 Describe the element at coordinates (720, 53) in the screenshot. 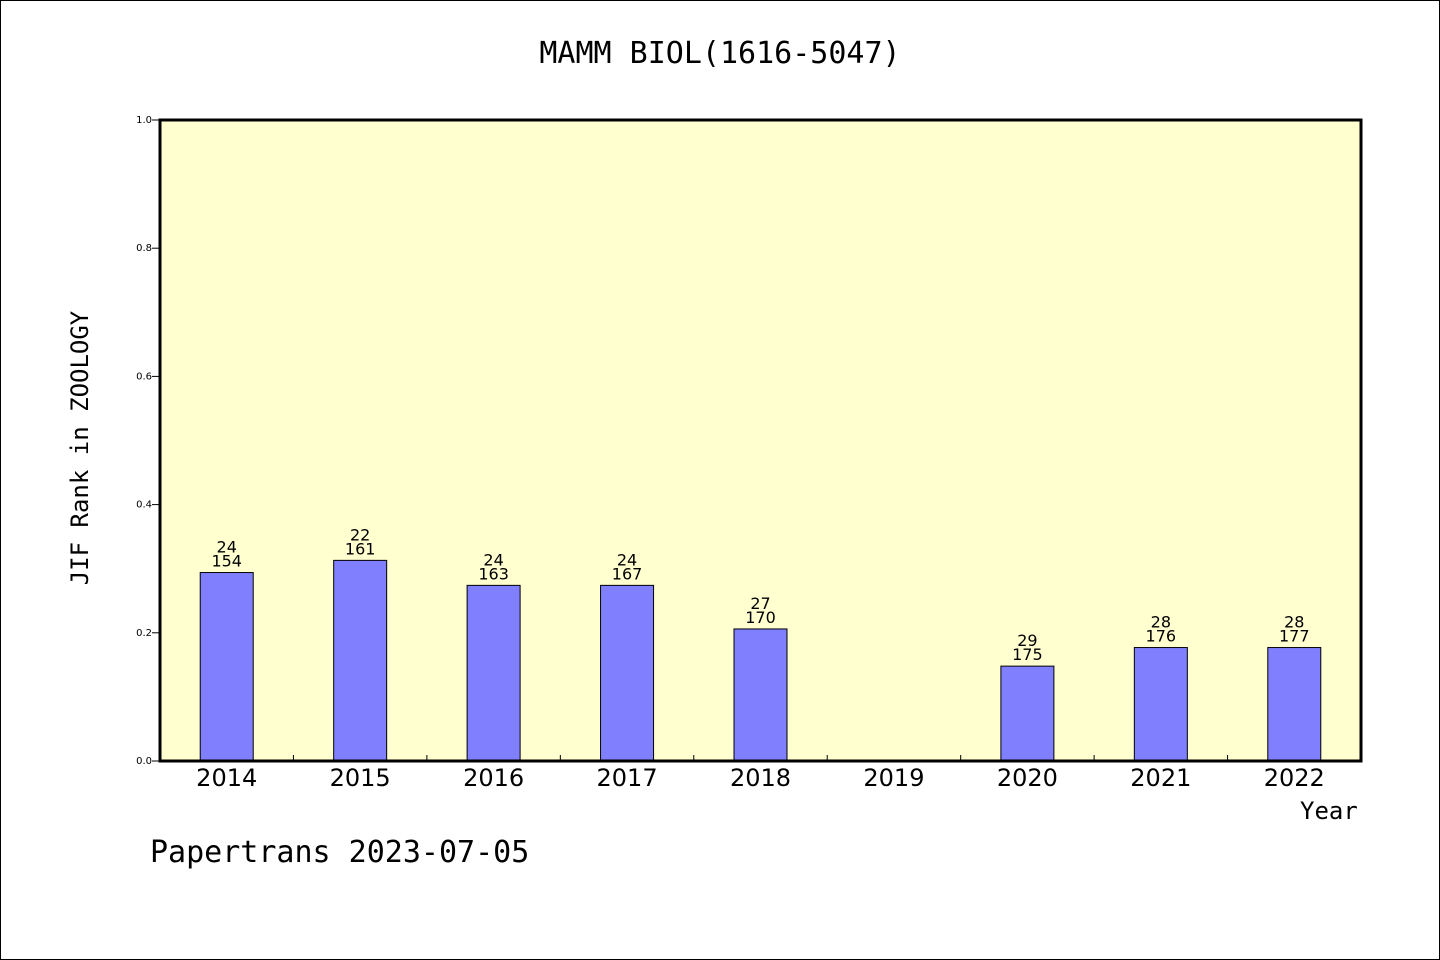

I see `chart-title: MAMM BIOL(1616-5047)` at that location.